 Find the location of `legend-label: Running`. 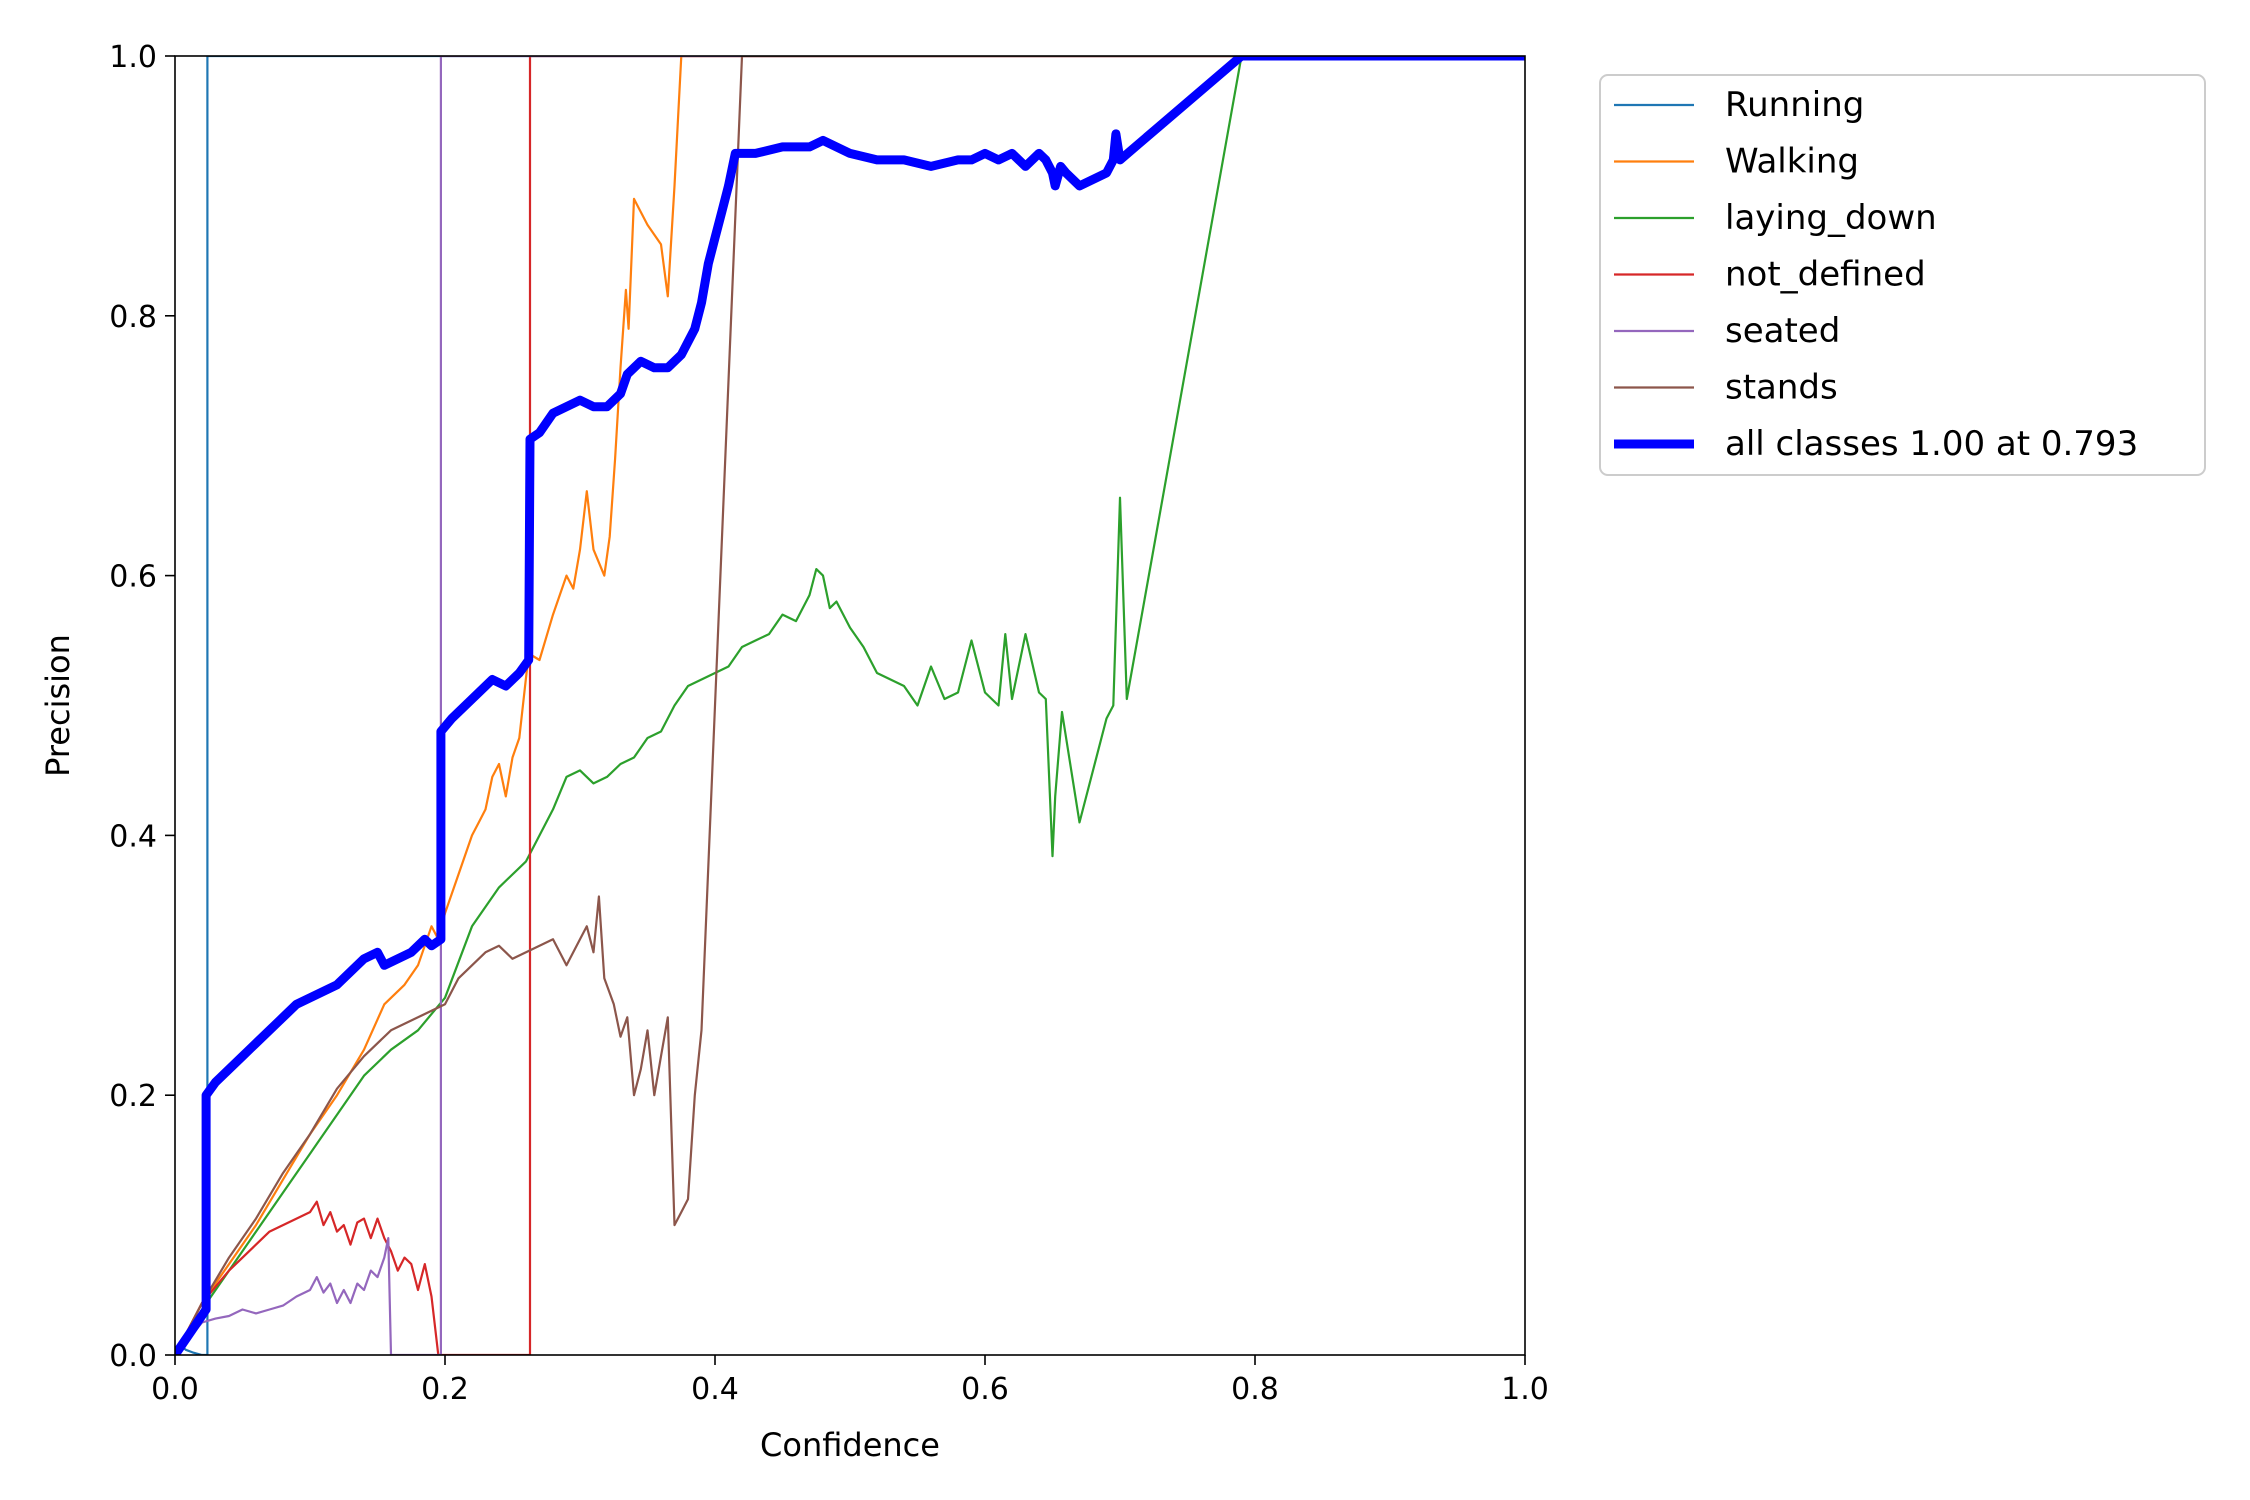

legend-label: Running is located at coordinates (1794, 105).